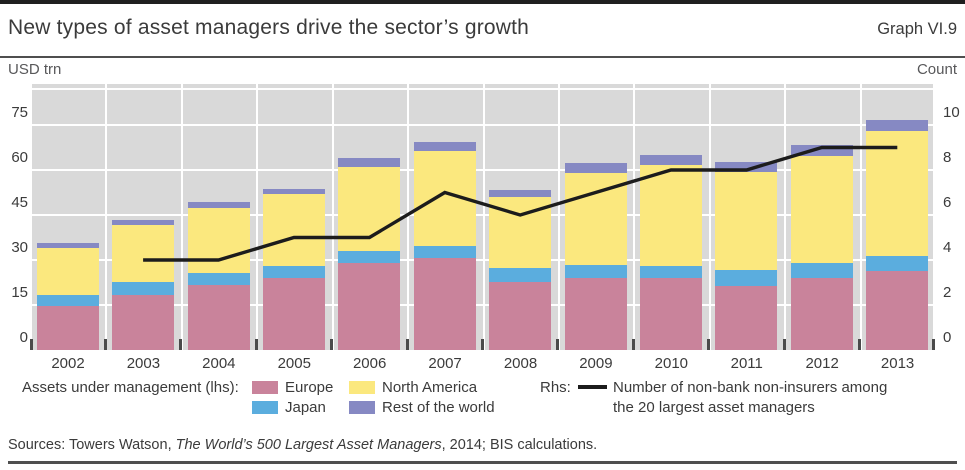 Image resolution: width=965 pixels, height=470 pixels. I want to click on left-axis-tick-label: 0, so click(23, 337).